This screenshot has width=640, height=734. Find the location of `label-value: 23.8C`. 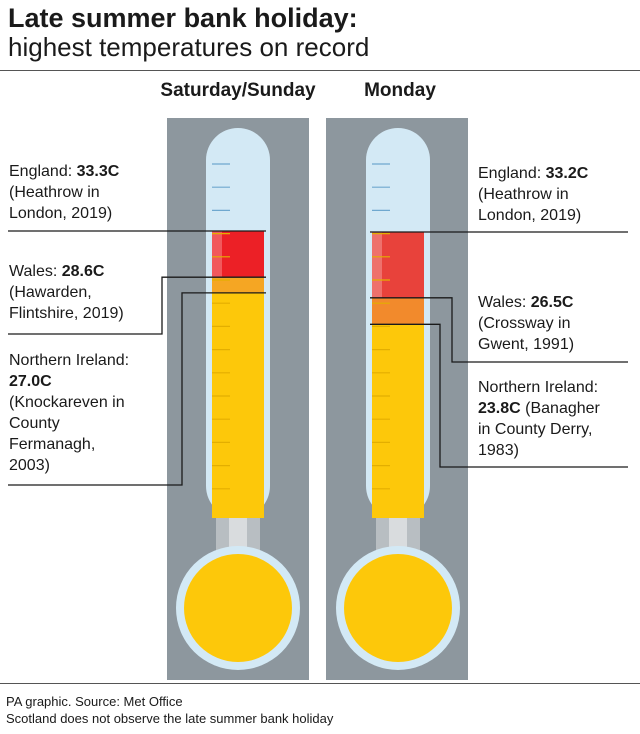

label-value: 23.8C is located at coordinates (499, 408).